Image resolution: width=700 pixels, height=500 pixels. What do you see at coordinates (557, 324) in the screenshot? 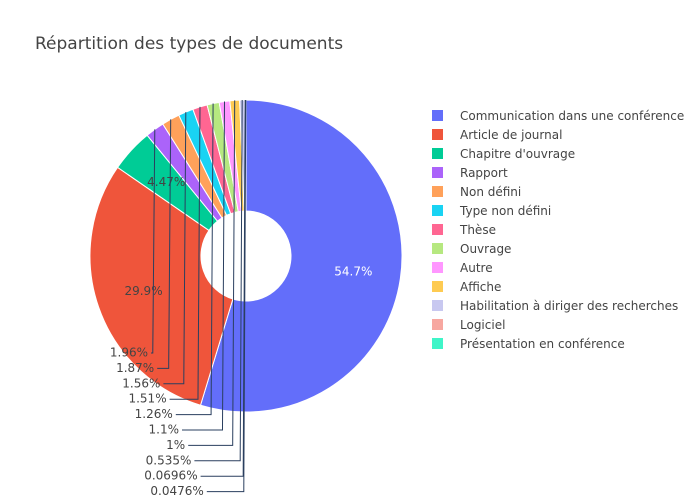
I see `legend-item-logiciel: Logiciel` at bounding box center [557, 324].